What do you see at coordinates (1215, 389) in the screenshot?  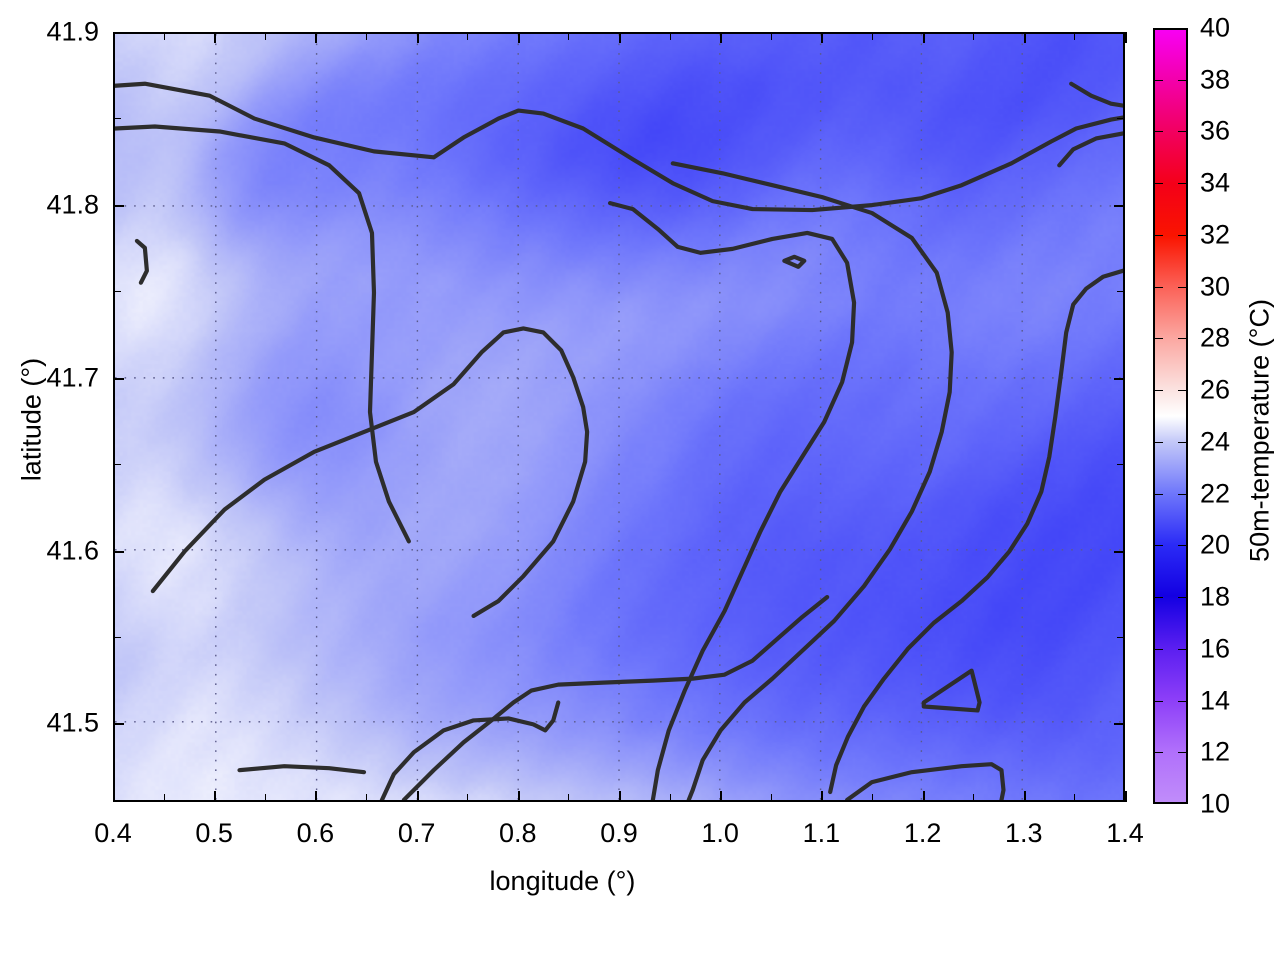 I see `colorbar-tick-label: 26` at bounding box center [1215, 389].